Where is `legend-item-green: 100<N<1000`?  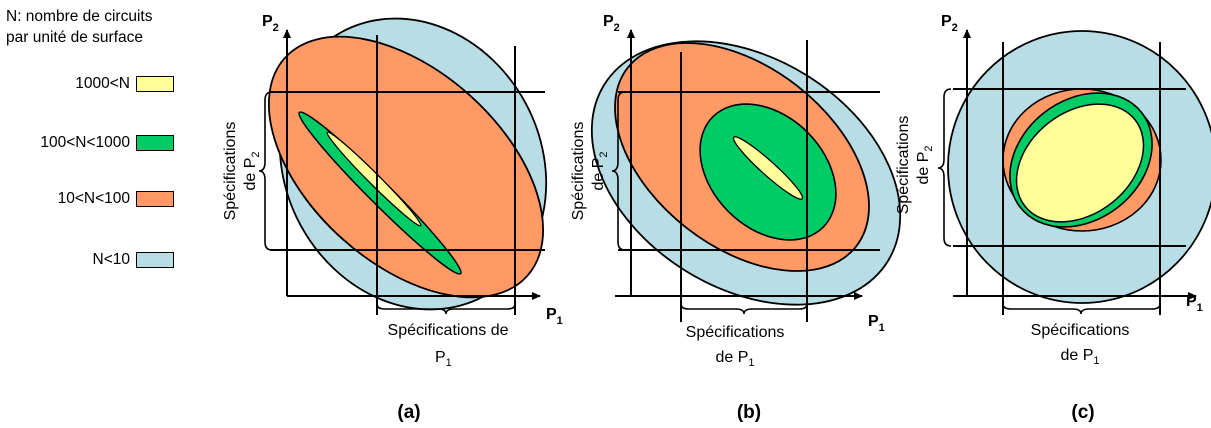
legend-item-green: 100<N<1000 is located at coordinates (89, 144).